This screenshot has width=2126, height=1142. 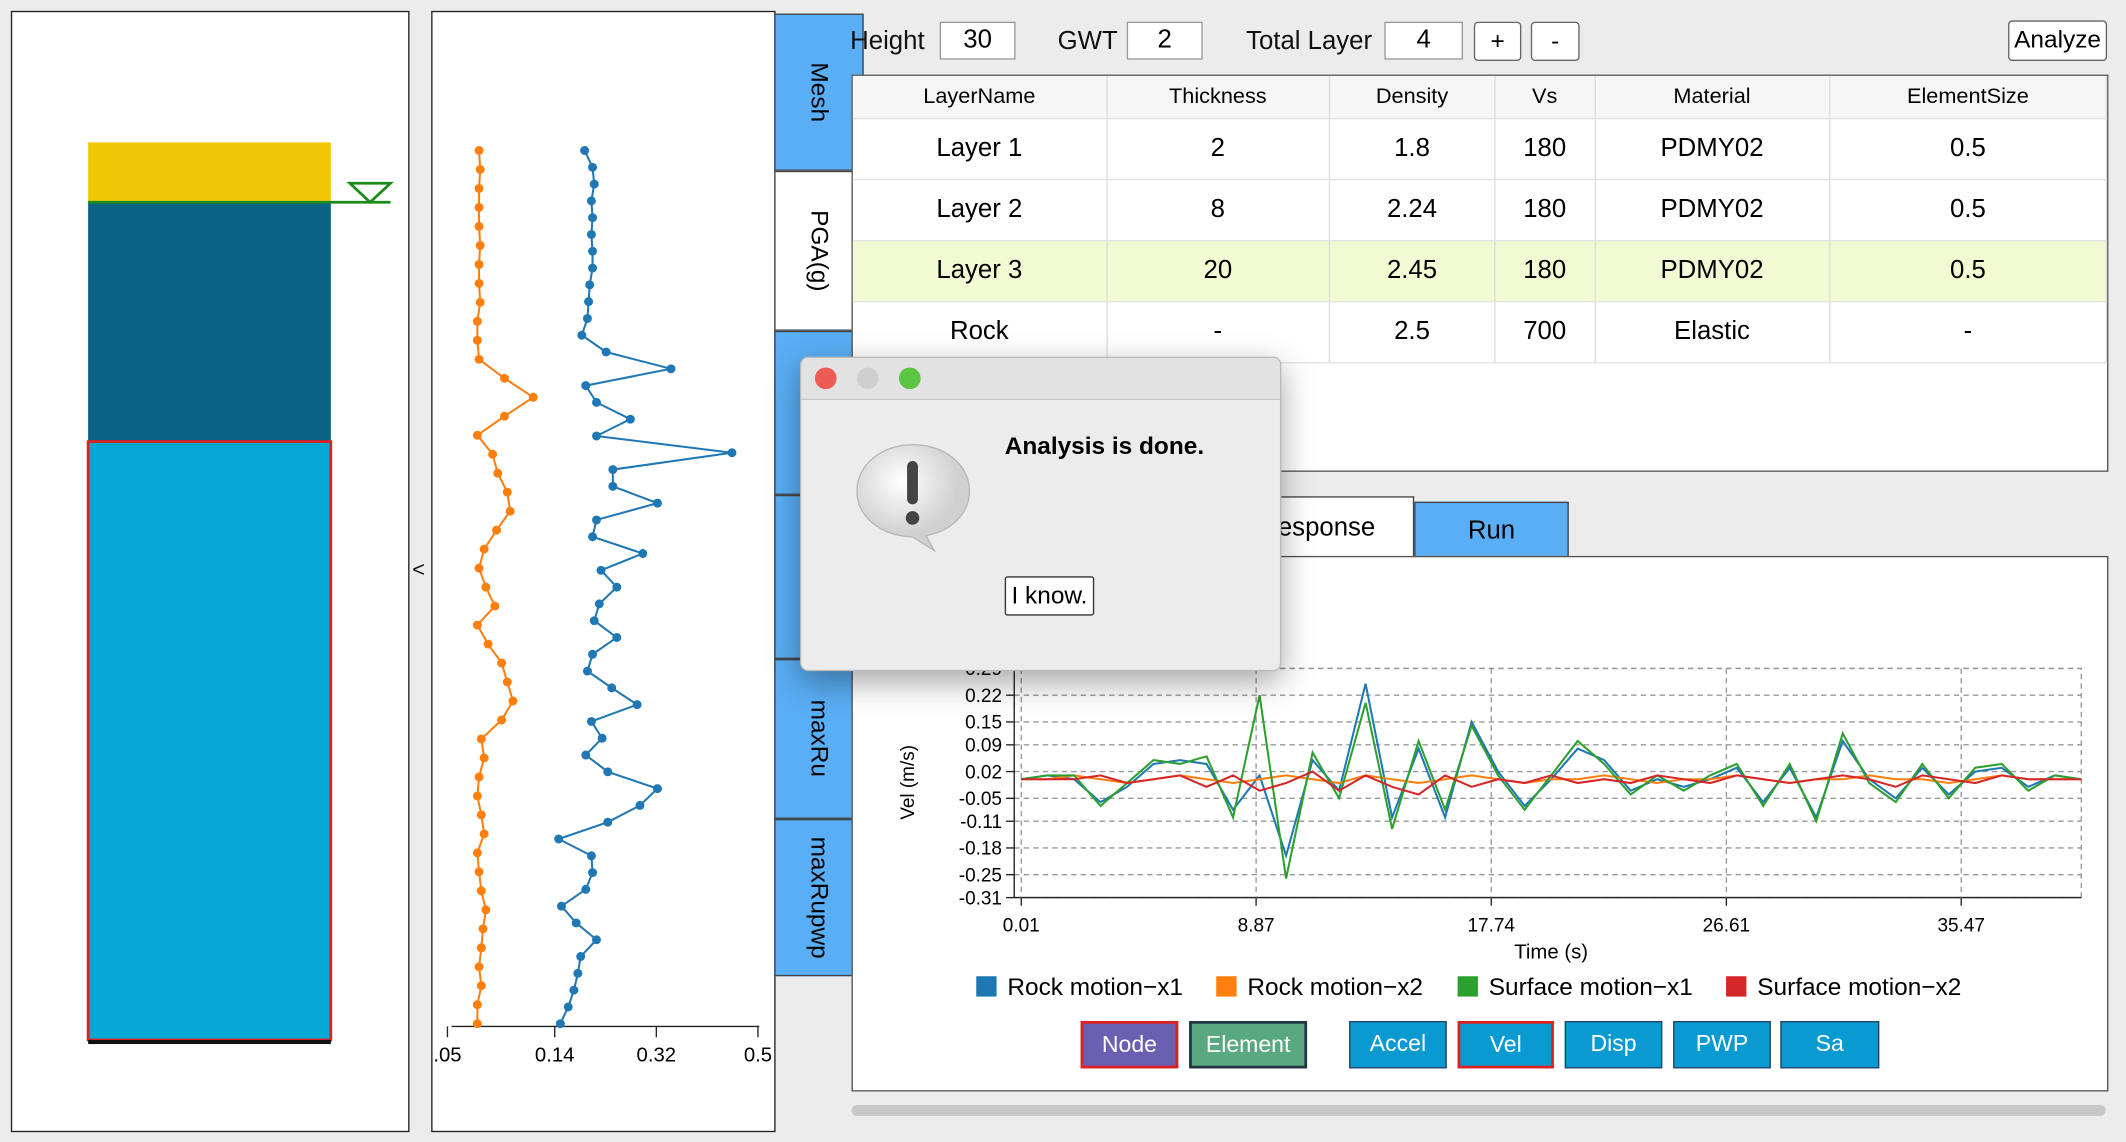 What do you see at coordinates (370, 193) in the screenshot?
I see `water-table-marker` at bounding box center [370, 193].